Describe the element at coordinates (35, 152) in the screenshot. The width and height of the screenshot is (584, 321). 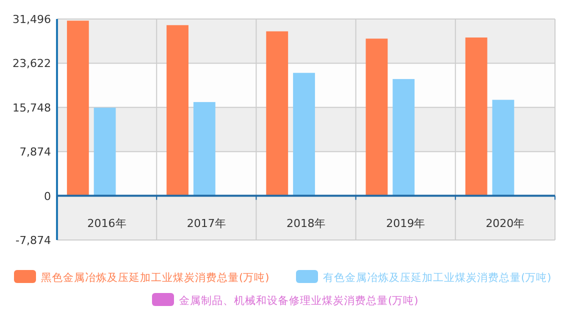
I see `y-tick-label: 7,874` at that location.